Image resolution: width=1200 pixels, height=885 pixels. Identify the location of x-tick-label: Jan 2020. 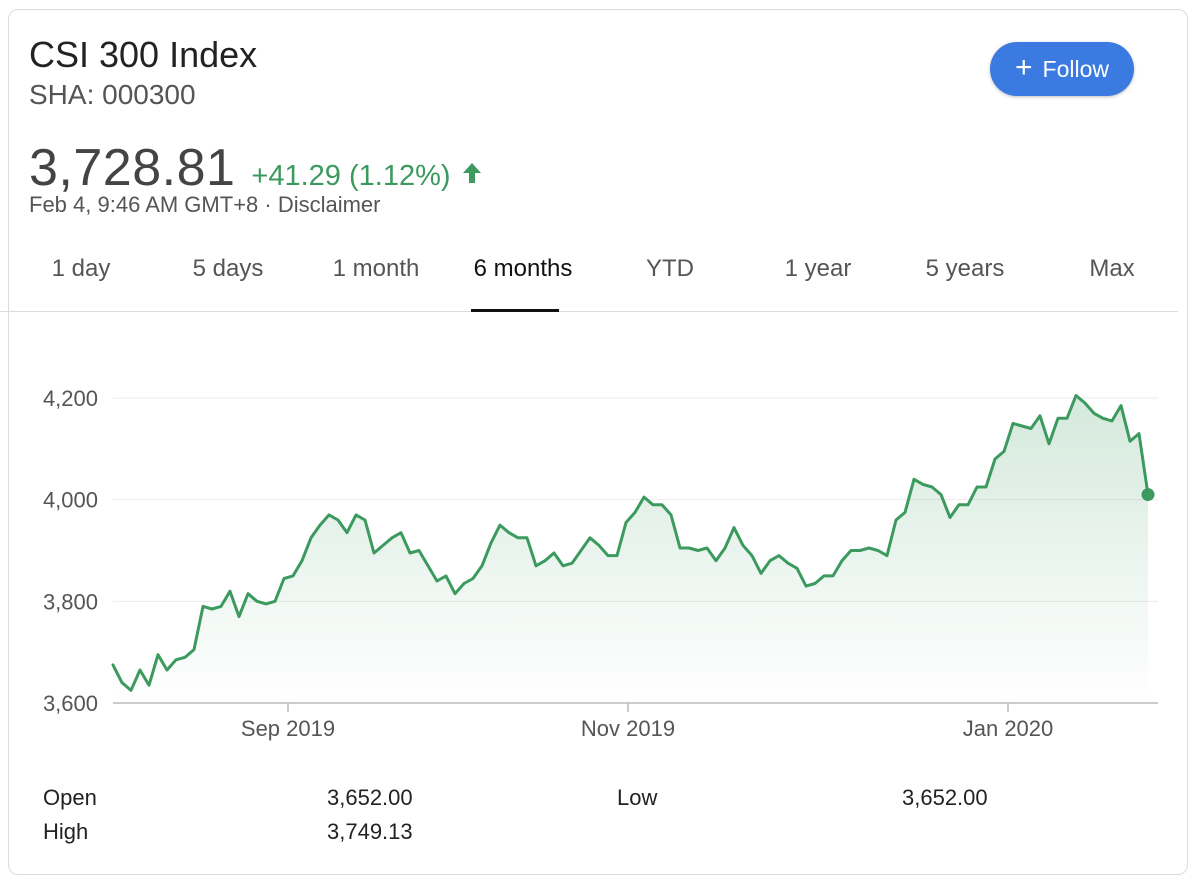
(1008, 728).